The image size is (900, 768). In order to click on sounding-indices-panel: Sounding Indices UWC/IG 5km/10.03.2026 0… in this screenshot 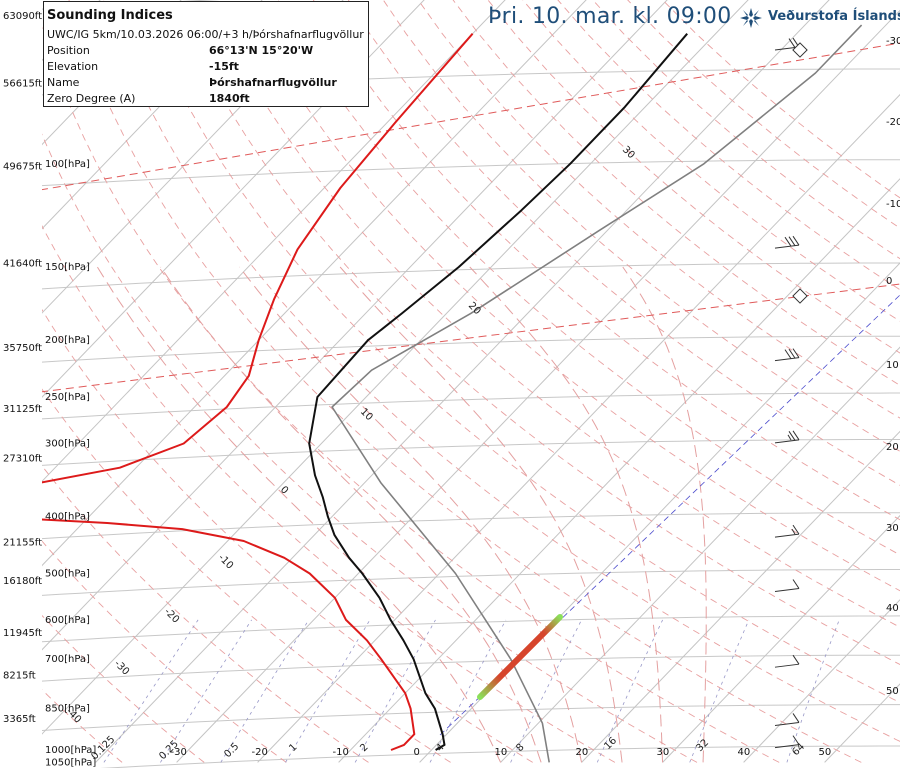, I will do `click(206, 54)`.